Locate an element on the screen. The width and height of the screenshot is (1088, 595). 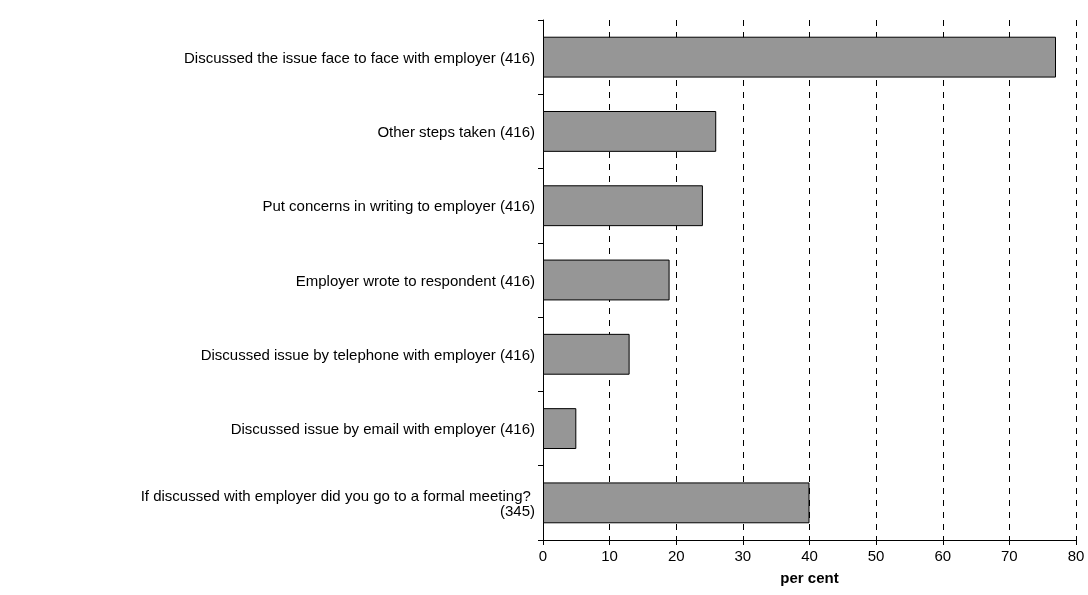
x-tick-label: 70 is located at coordinates (1009, 555).